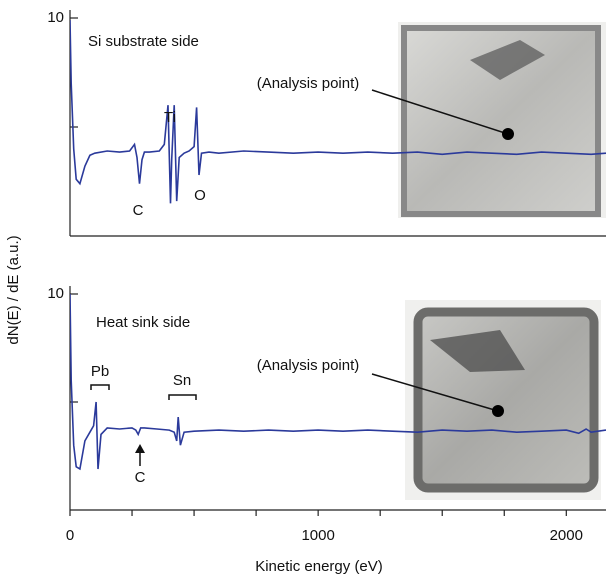  What do you see at coordinates (200, 195) in the screenshot?
I see `annotation: O` at bounding box center [200, 195].